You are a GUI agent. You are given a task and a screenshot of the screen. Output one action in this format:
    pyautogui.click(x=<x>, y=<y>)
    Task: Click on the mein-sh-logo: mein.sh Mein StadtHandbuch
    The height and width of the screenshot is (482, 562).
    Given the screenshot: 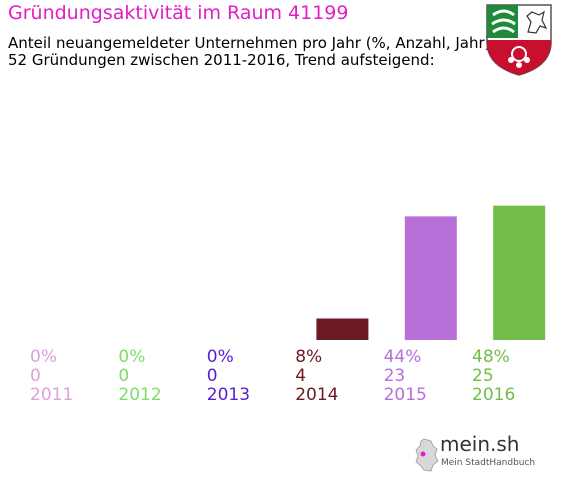 What is the action you would take?
    pyautogui.click(x=474, y=454)
    